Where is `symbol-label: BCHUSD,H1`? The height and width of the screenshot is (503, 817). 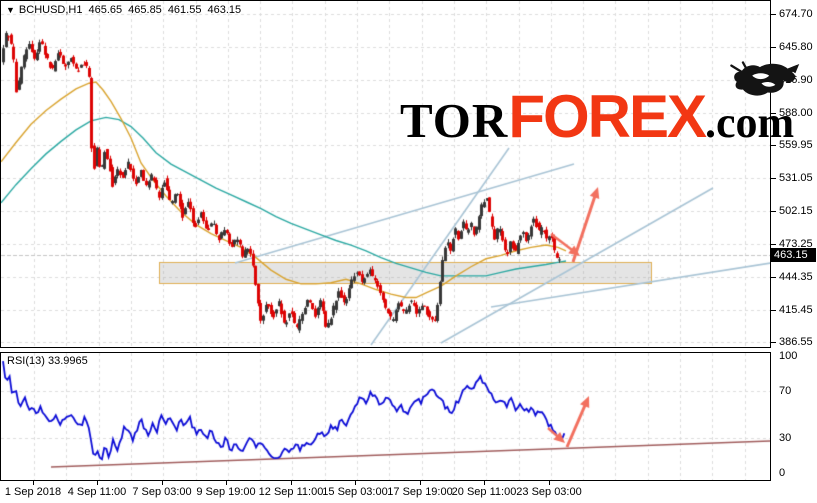
symbol-label: BCHUSD,H1 is located at coordinates (50, 10).